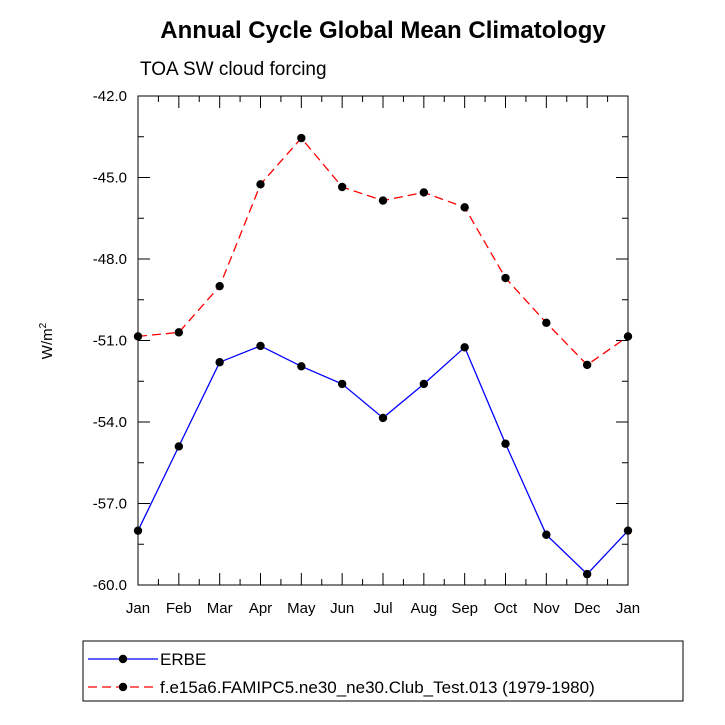 The height and width of the screenshot is (725, 725). What do you see at coordinates (220, 608) in the screenshot?
I see `x-tick-label: Mar` at bounding box center [220, 608].